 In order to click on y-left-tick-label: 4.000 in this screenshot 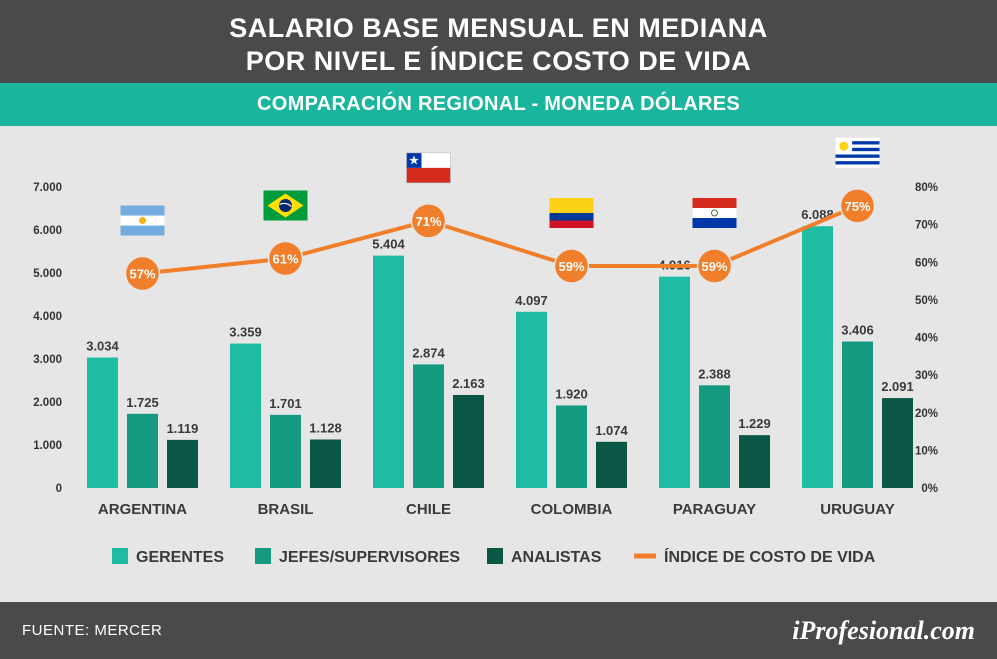, I will do `click(47, 317)`.